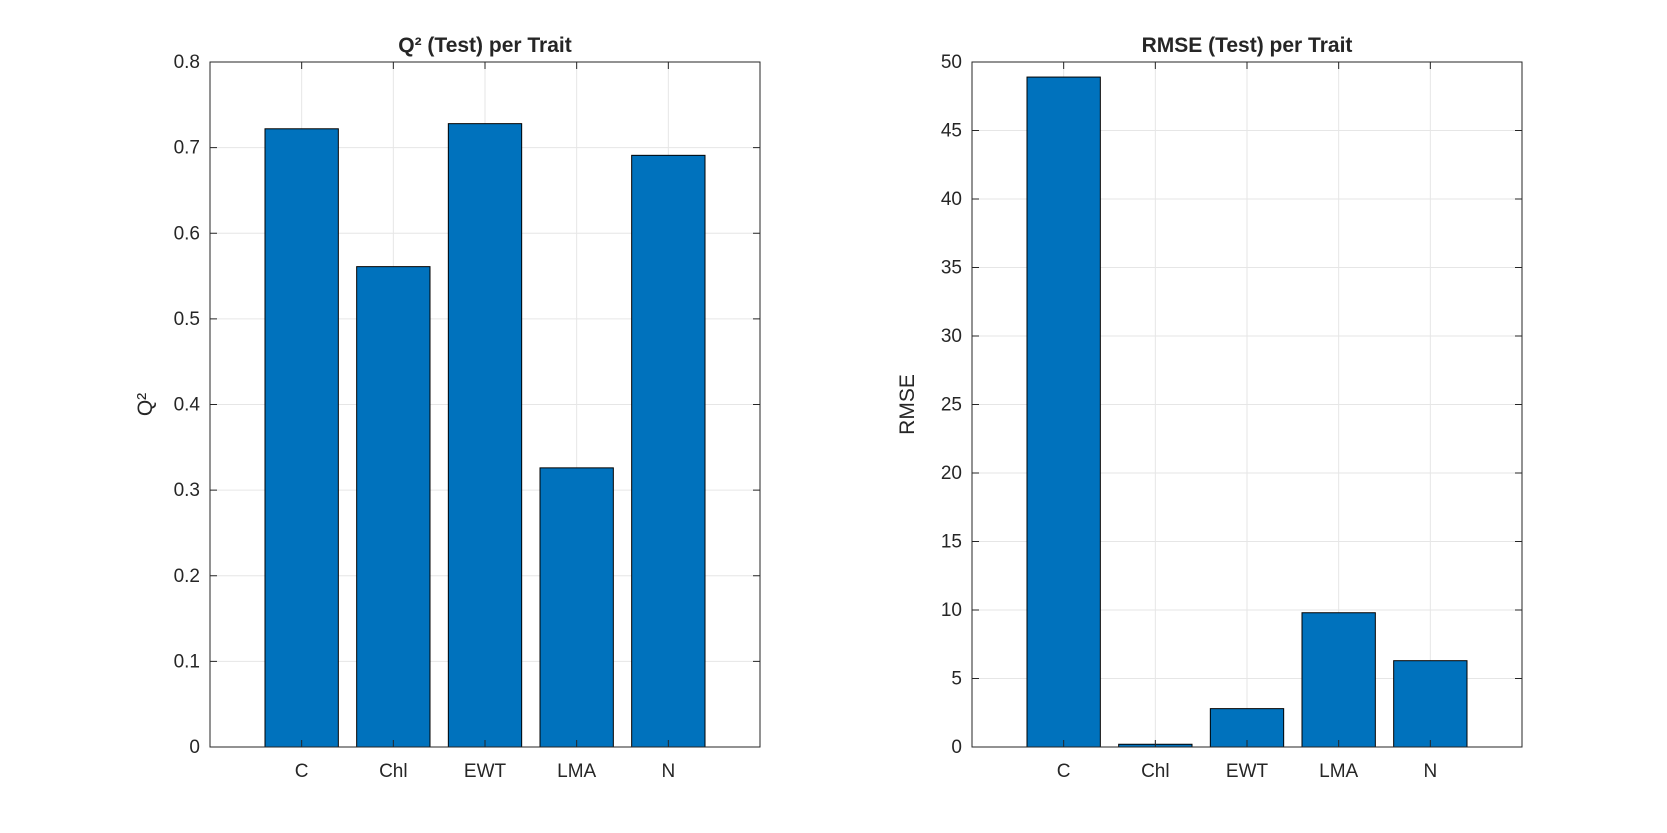 Image resolution: width=1667 pixels, height=833 pixels. I want to click on rmse-y-tick-label: 0, so click(956, 747).